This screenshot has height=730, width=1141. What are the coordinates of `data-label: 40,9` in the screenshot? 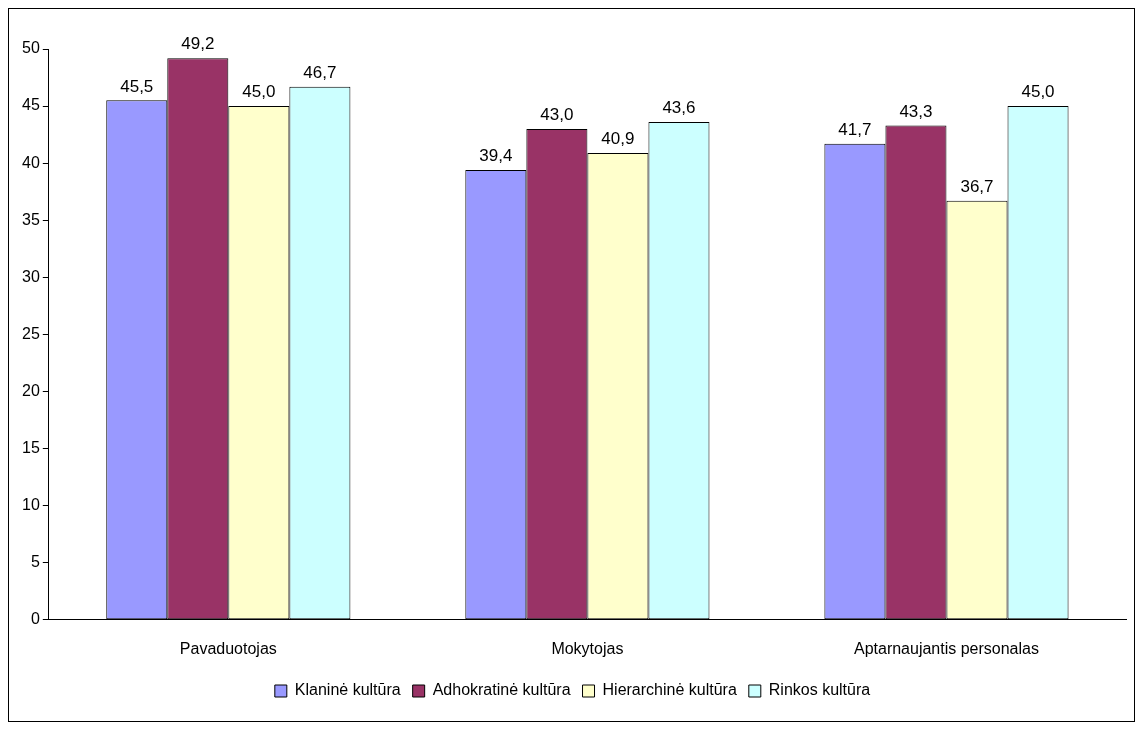 It's located at (618, 139).